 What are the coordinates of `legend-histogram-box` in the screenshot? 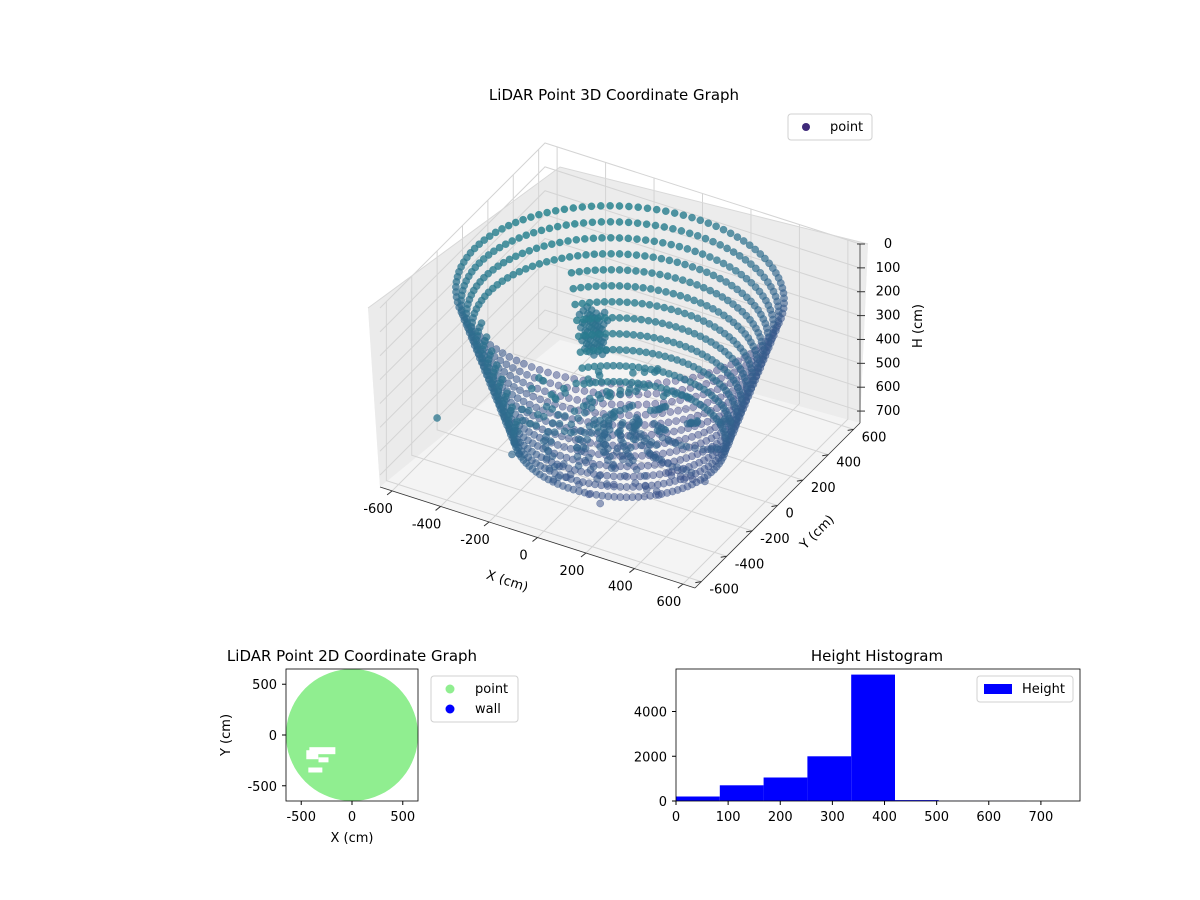 It's located at (1025, 689).